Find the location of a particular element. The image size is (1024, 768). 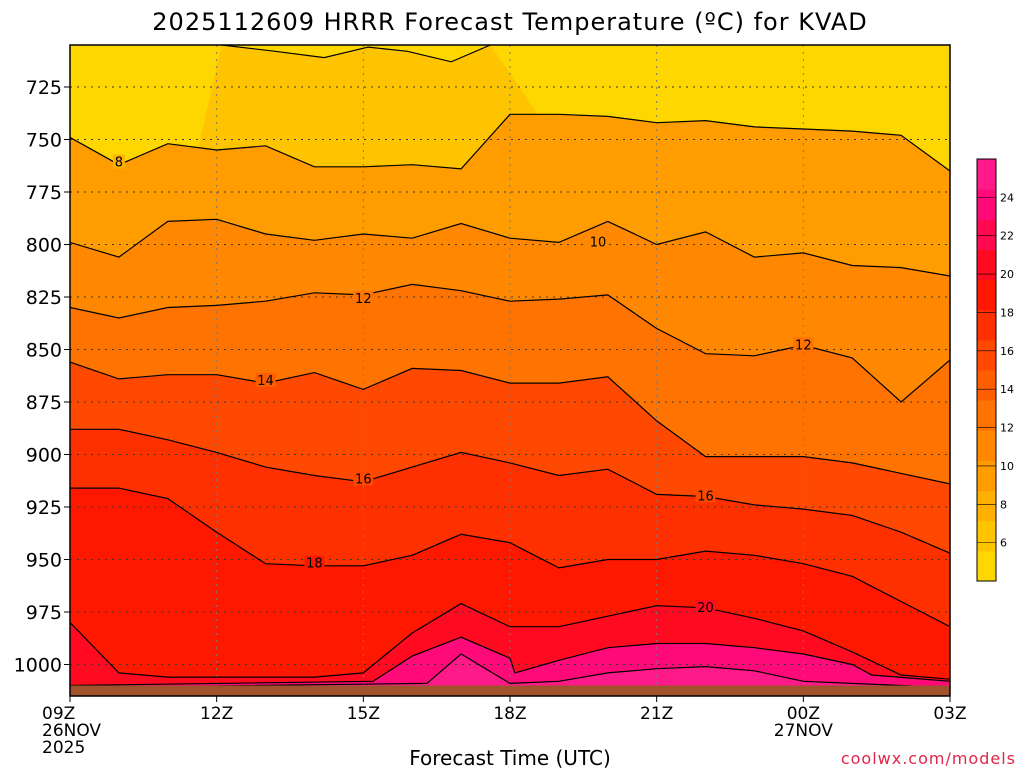

colorbar-frame is located at coordinates (986, 370).